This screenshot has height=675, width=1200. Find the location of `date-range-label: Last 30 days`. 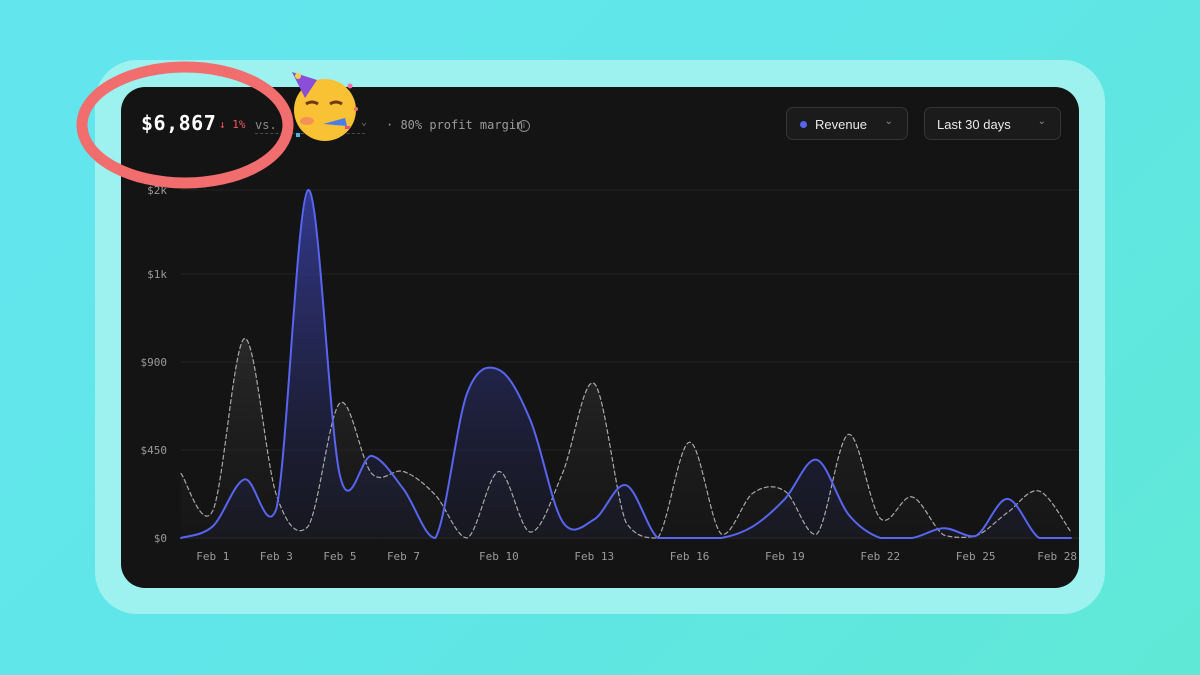

date-range-label: Last 30 days is located at coordinates (974, 124).